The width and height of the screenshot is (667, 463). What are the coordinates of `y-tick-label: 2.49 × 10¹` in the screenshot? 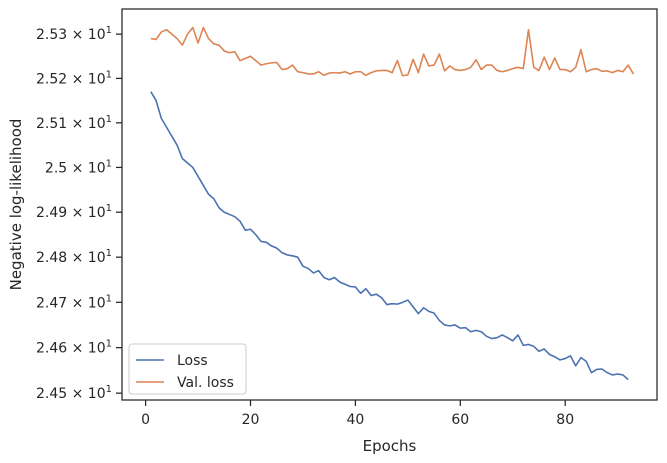 It's located at (74, 212).